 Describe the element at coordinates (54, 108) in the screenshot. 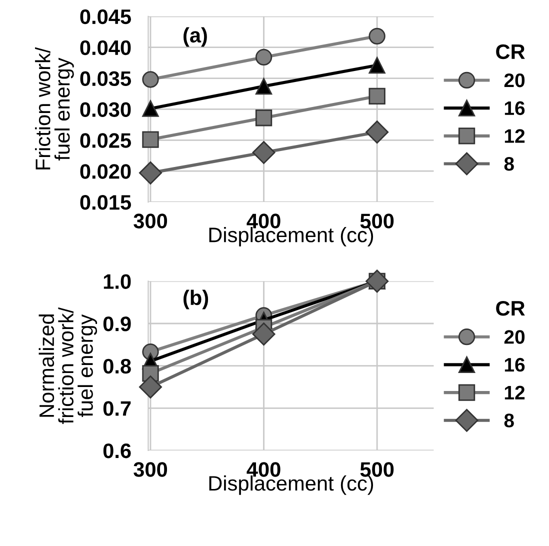

I see `y-axis-title: Friction work/ fuel energy` at that location.